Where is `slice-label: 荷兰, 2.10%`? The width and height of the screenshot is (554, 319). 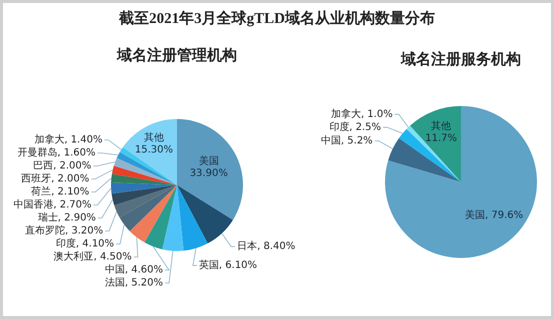 slice-label: 荷兰, 2.10% is located at coordinates (60, 192).